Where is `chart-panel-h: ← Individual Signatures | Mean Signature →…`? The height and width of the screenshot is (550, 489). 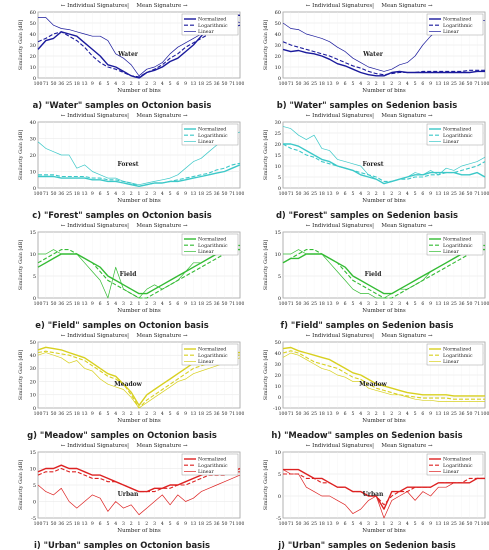 chart-panel-h: ← Individual Signatures | Mean Signature →… is located at coordinates (376, 386).